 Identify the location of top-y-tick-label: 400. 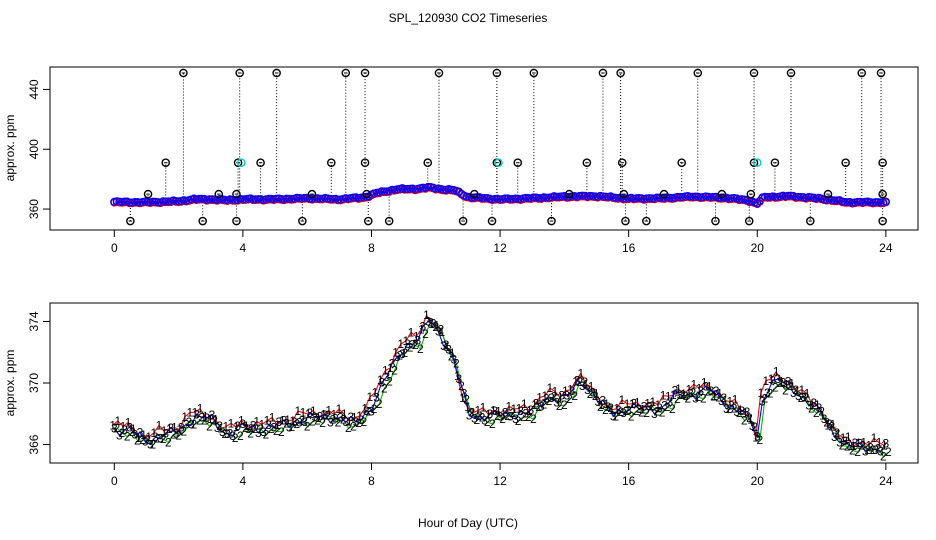
(34, 149).